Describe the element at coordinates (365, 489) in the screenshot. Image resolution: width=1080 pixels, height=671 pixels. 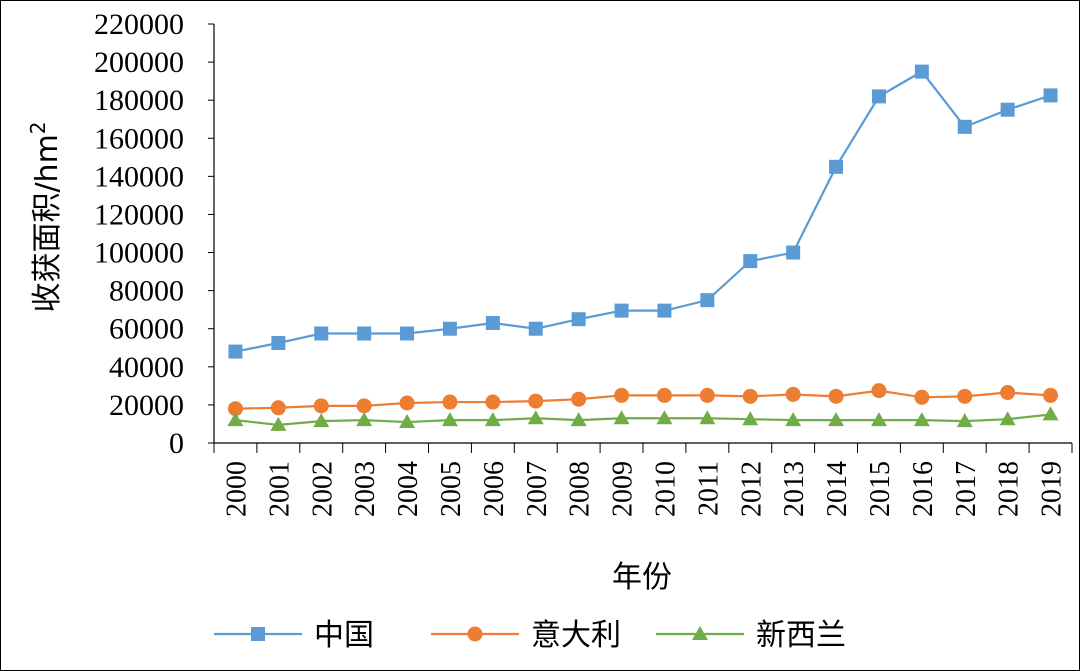
I see `x-tick-label: 2003` at that location.